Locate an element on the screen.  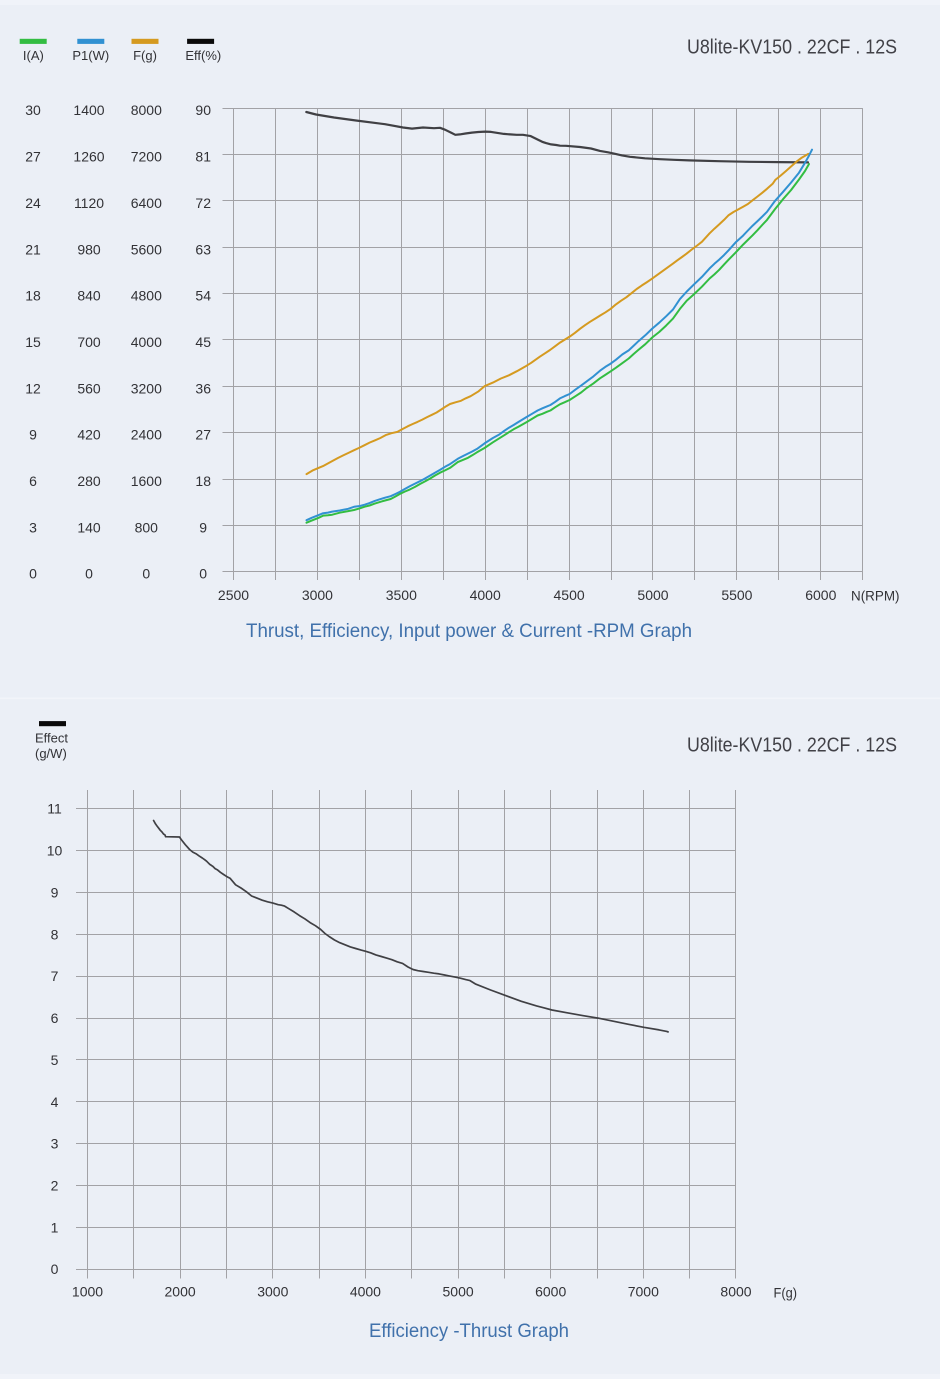
svg-text: 1120 is located at coordinates (89, 203).